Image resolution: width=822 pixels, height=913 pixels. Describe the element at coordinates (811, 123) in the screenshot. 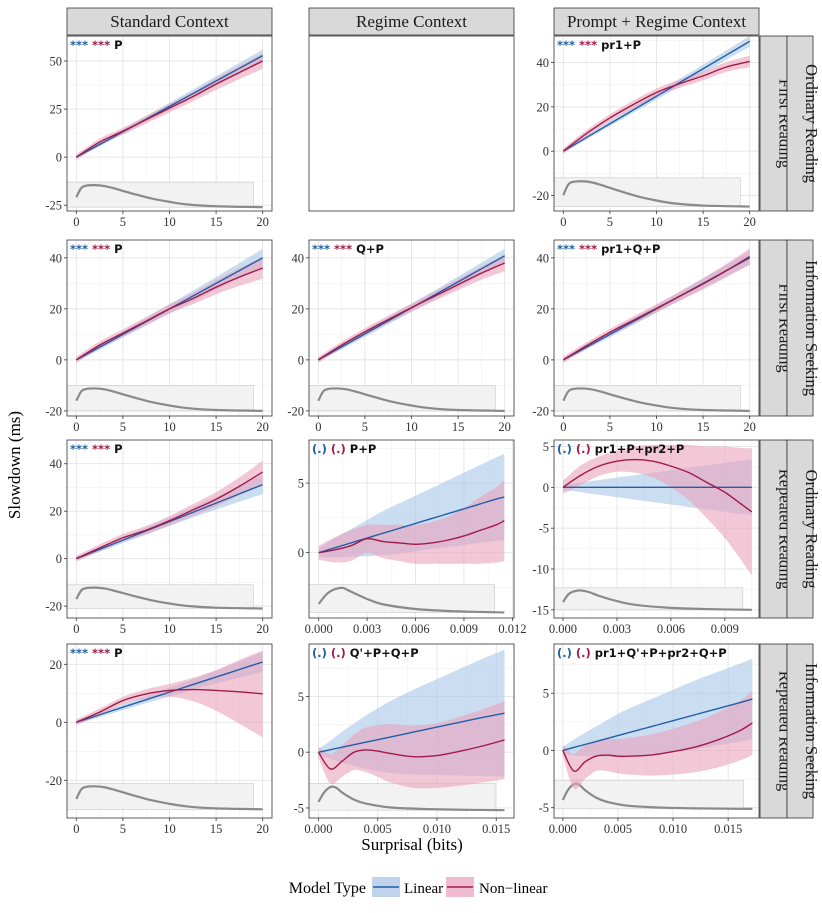

I see `row-strip-label-0-1: Ordinary Reading` at that location.